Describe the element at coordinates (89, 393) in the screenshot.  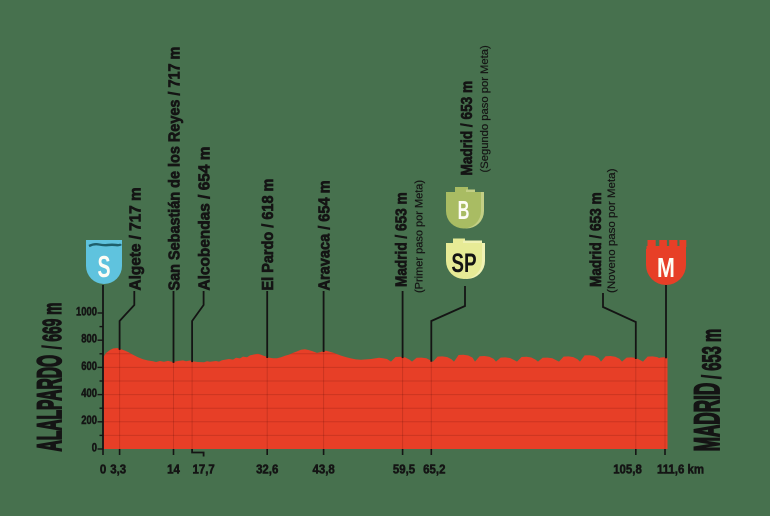
I see `svg-text: 400` at that location.